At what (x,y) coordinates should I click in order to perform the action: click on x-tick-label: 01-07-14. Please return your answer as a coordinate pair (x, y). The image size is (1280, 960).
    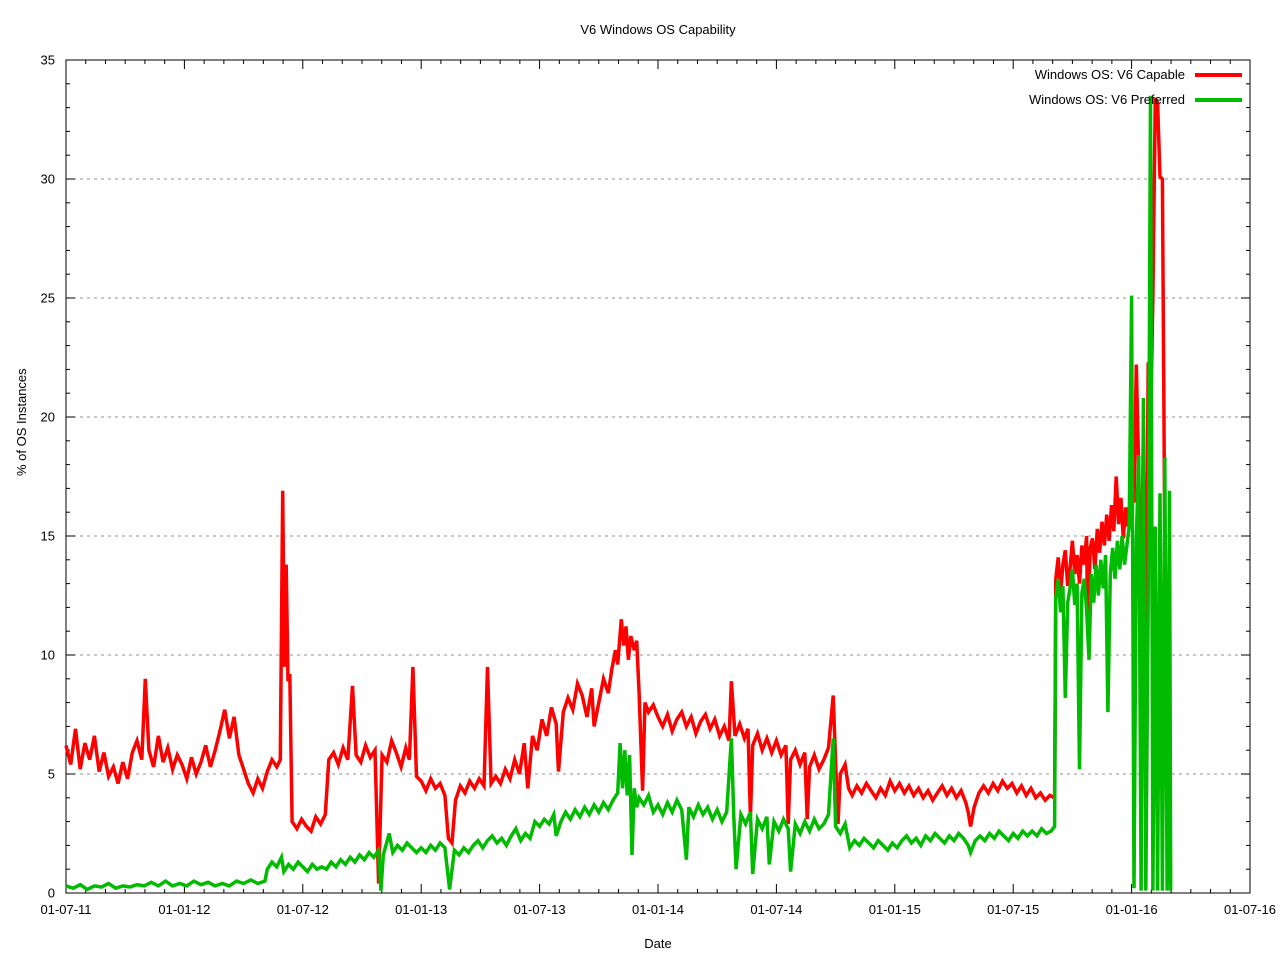
    Looking at the image, I should click on (776, 909).